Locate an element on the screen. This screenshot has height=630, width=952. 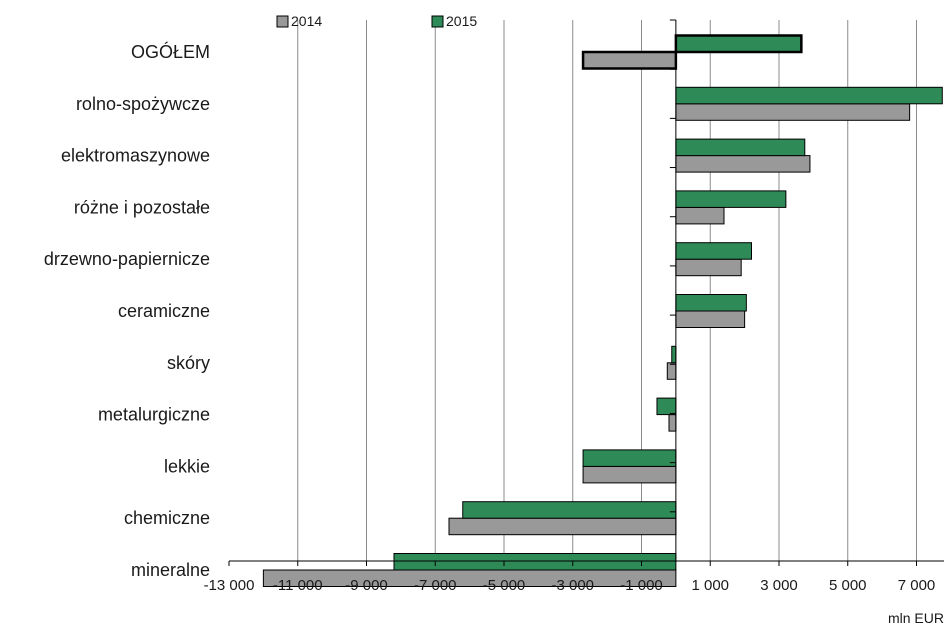
category-label: drzewno-papiernicze is located at coordinates (127, 259).